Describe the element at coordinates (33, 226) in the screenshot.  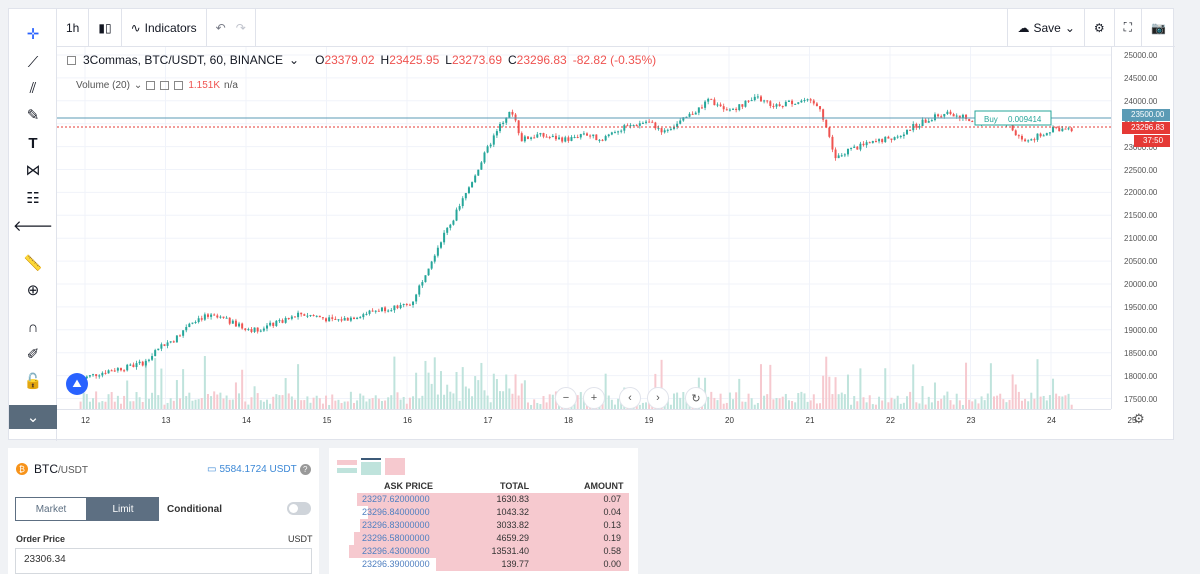
I see `back-arrow-icon: 🡐` at that location.